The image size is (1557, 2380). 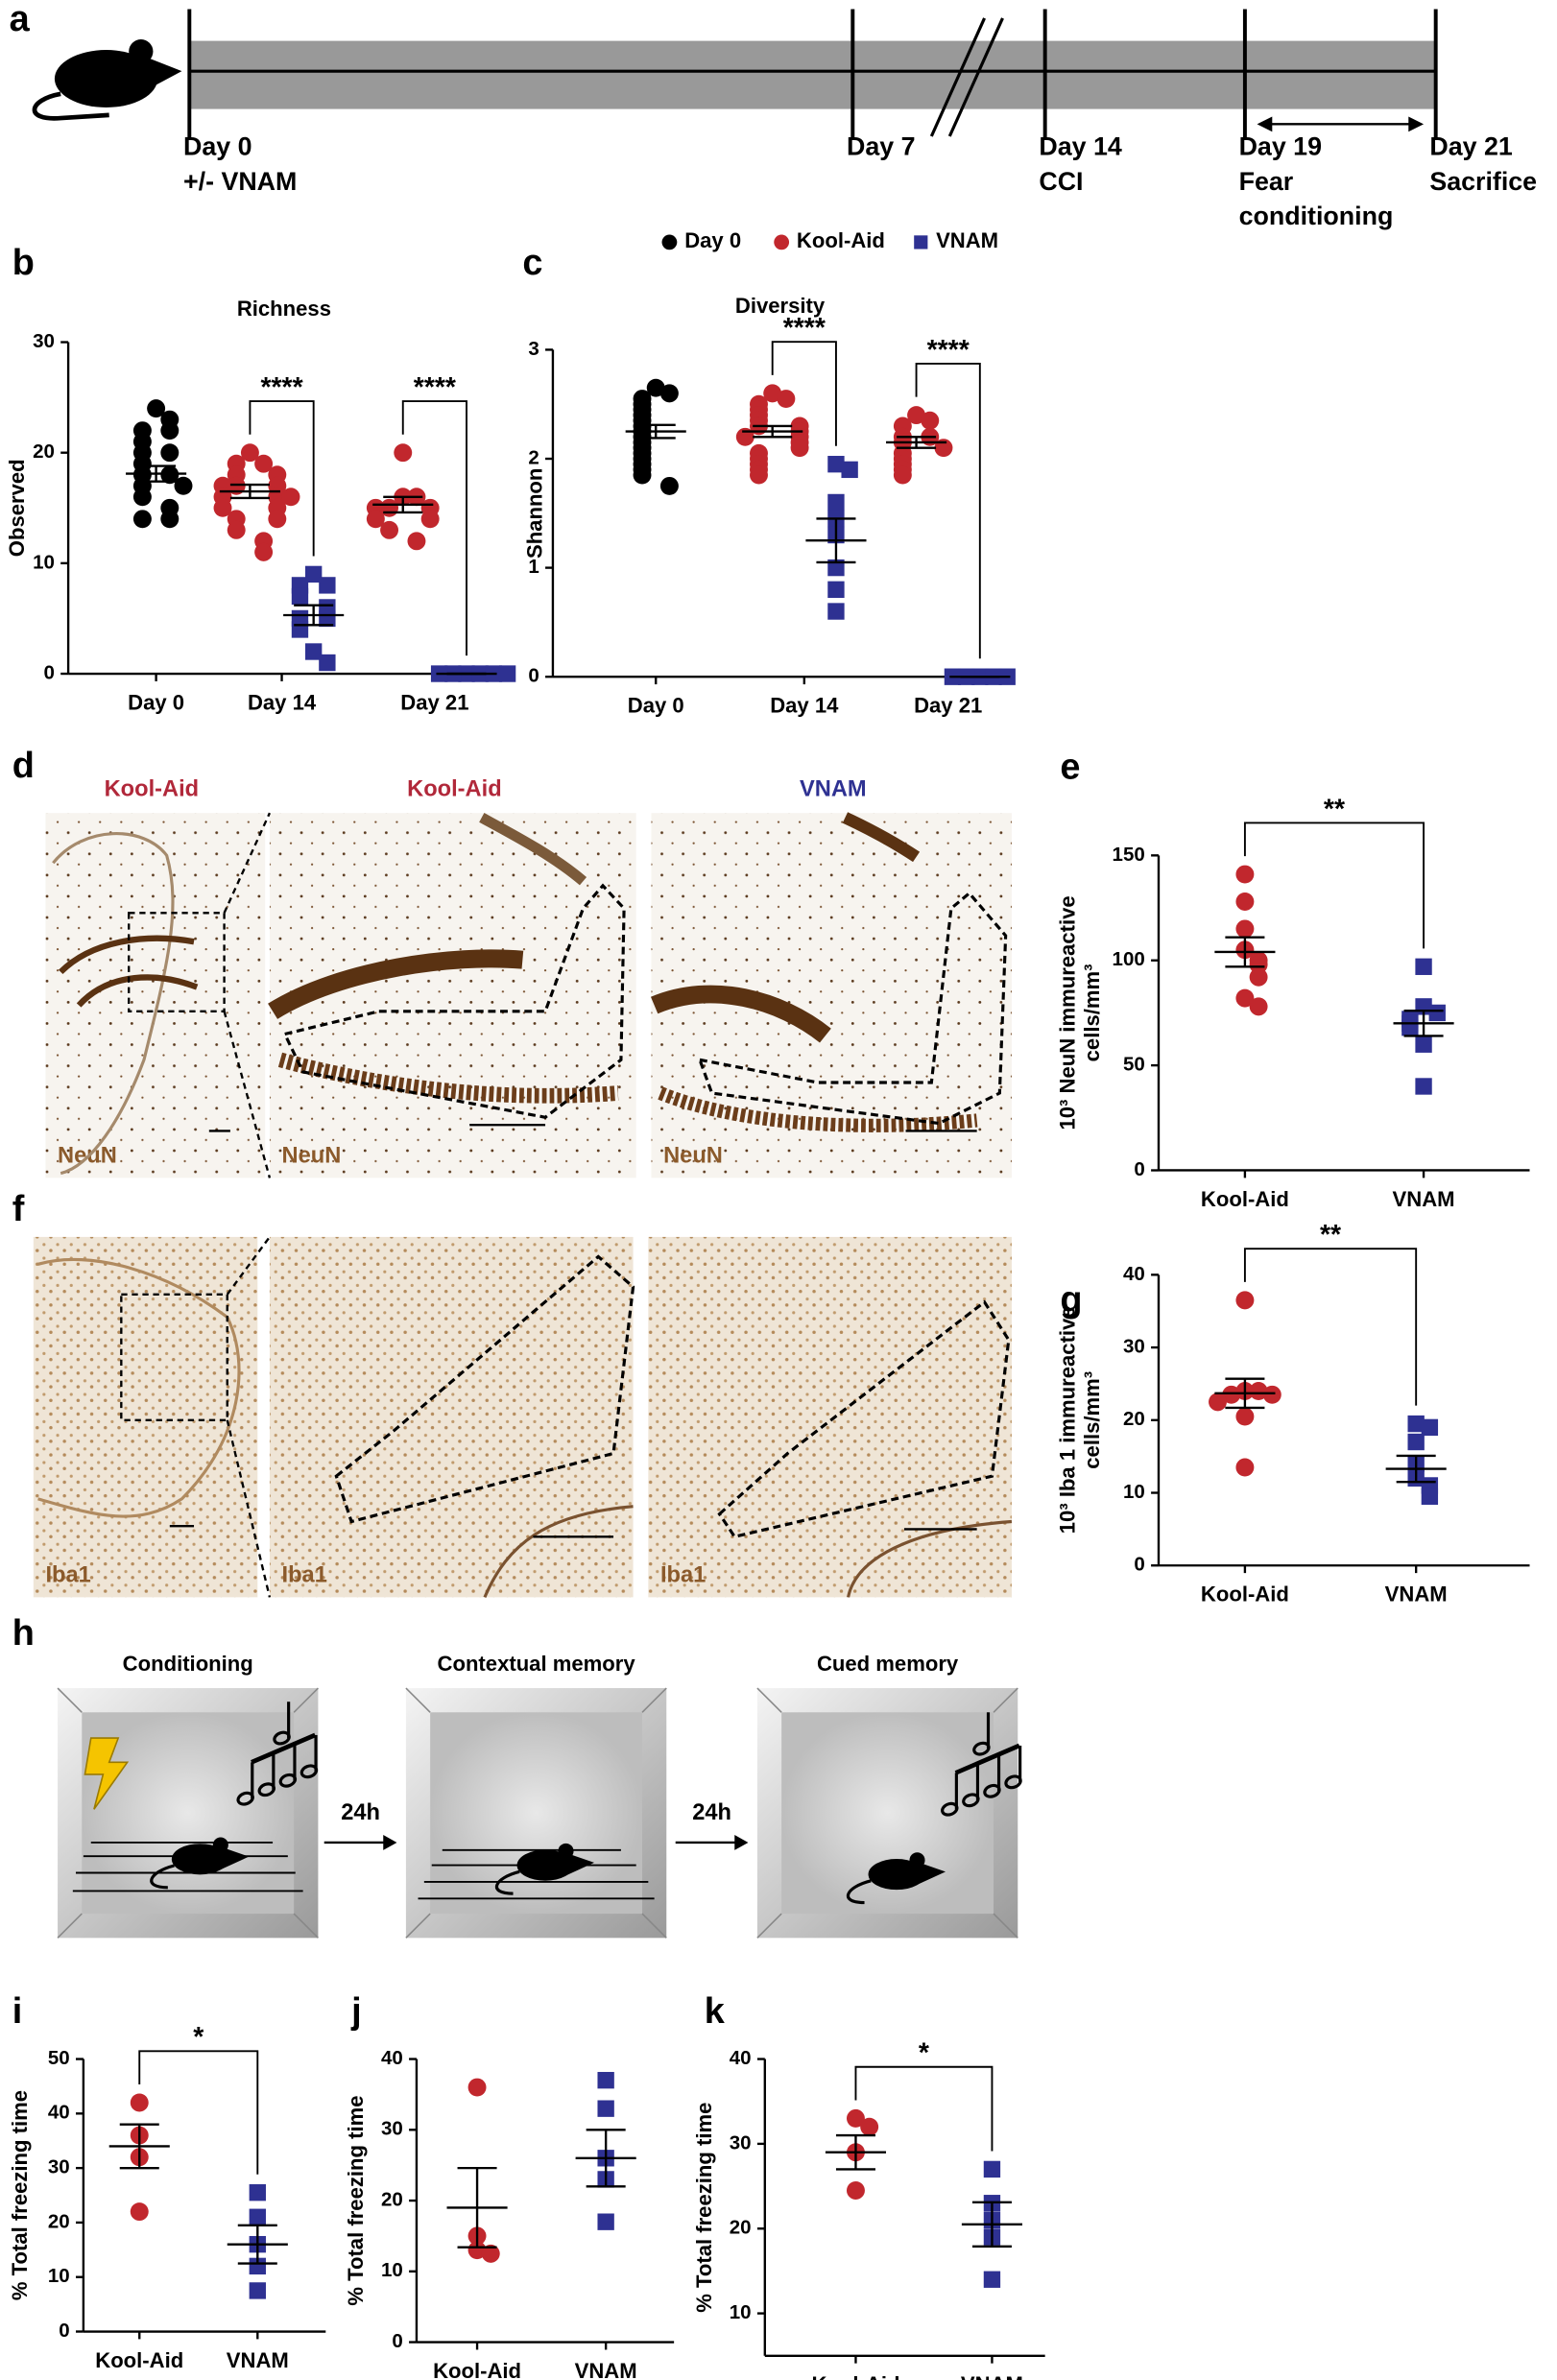 I want to click on legend-marker, so click(x=669, y=242).